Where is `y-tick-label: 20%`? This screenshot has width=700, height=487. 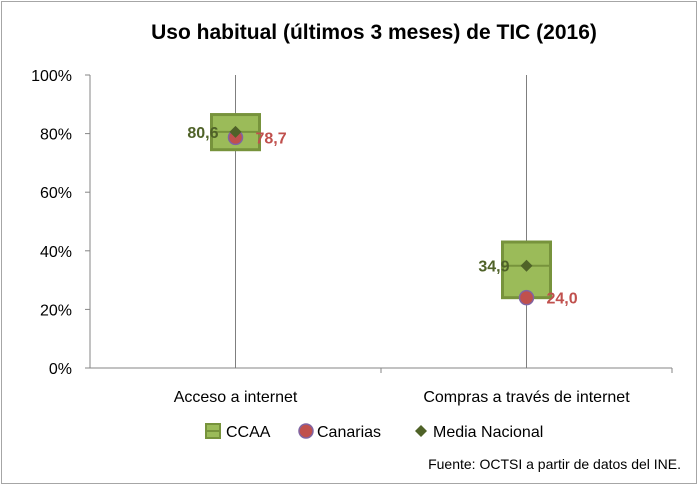 y-tick-label: 20% is located at coordinates (56, 310).